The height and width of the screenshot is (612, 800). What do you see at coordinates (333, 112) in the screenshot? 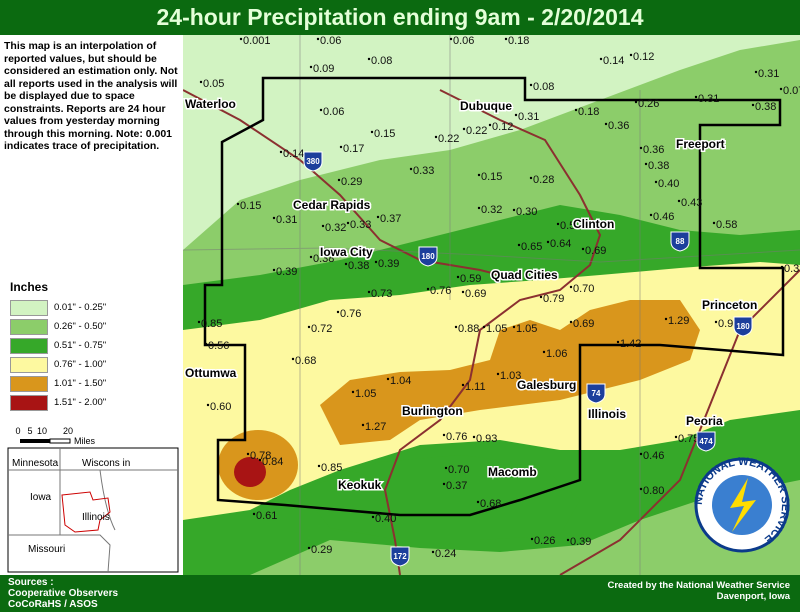
I see `observation: 0.06` at bounding box center [333, 112].